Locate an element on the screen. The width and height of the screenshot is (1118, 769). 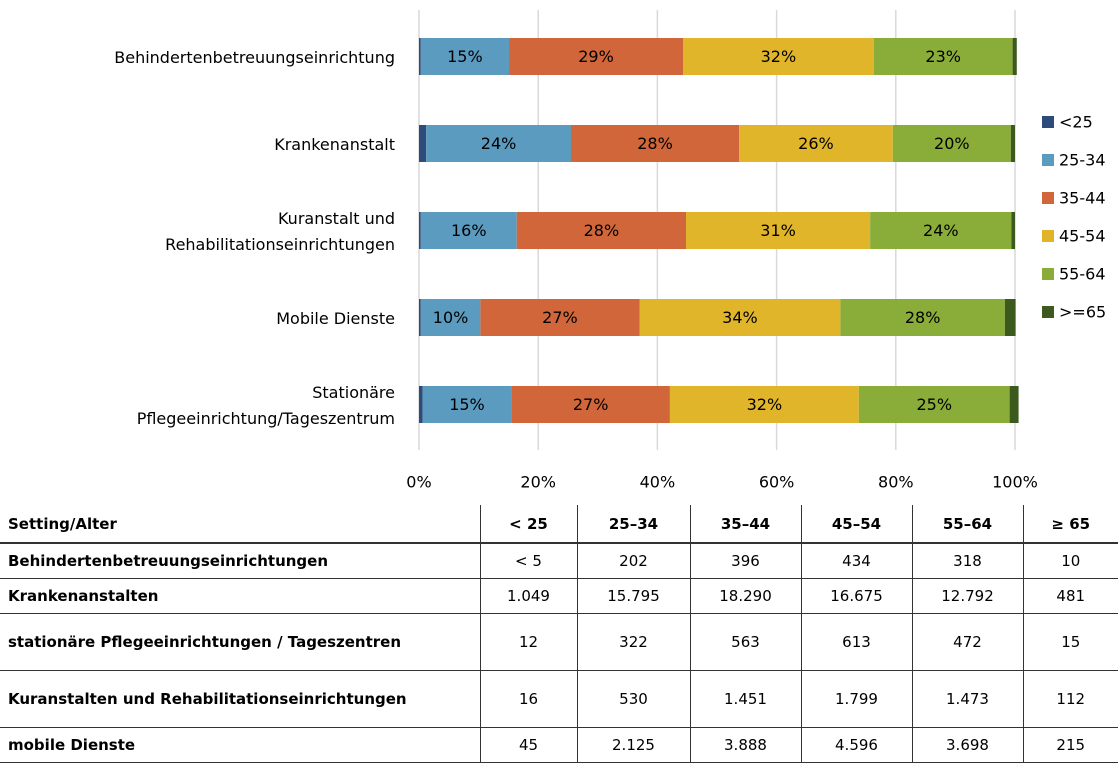
table-cell: 10 is located at coordinates (1070, 561).